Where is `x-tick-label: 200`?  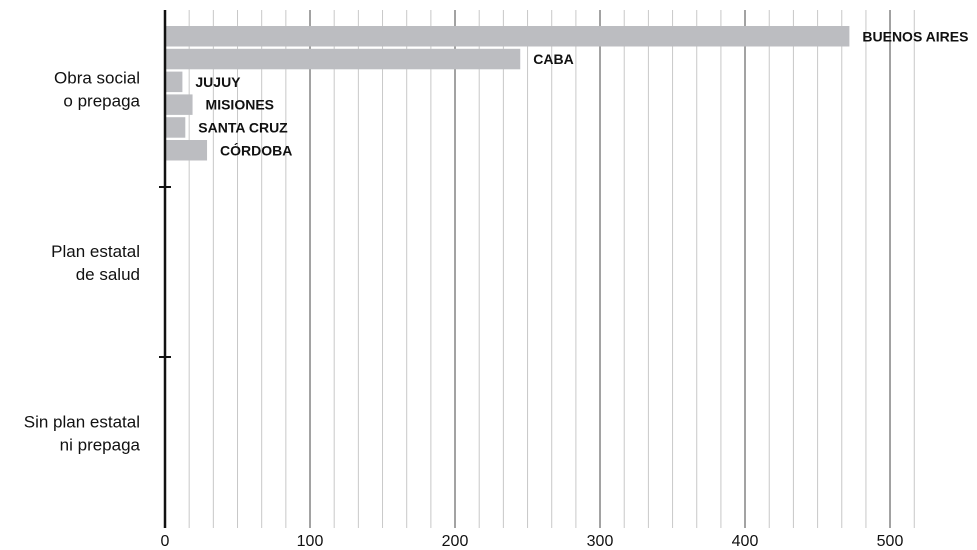
x-tick-label: 200 is located at coordinates (455, 541).